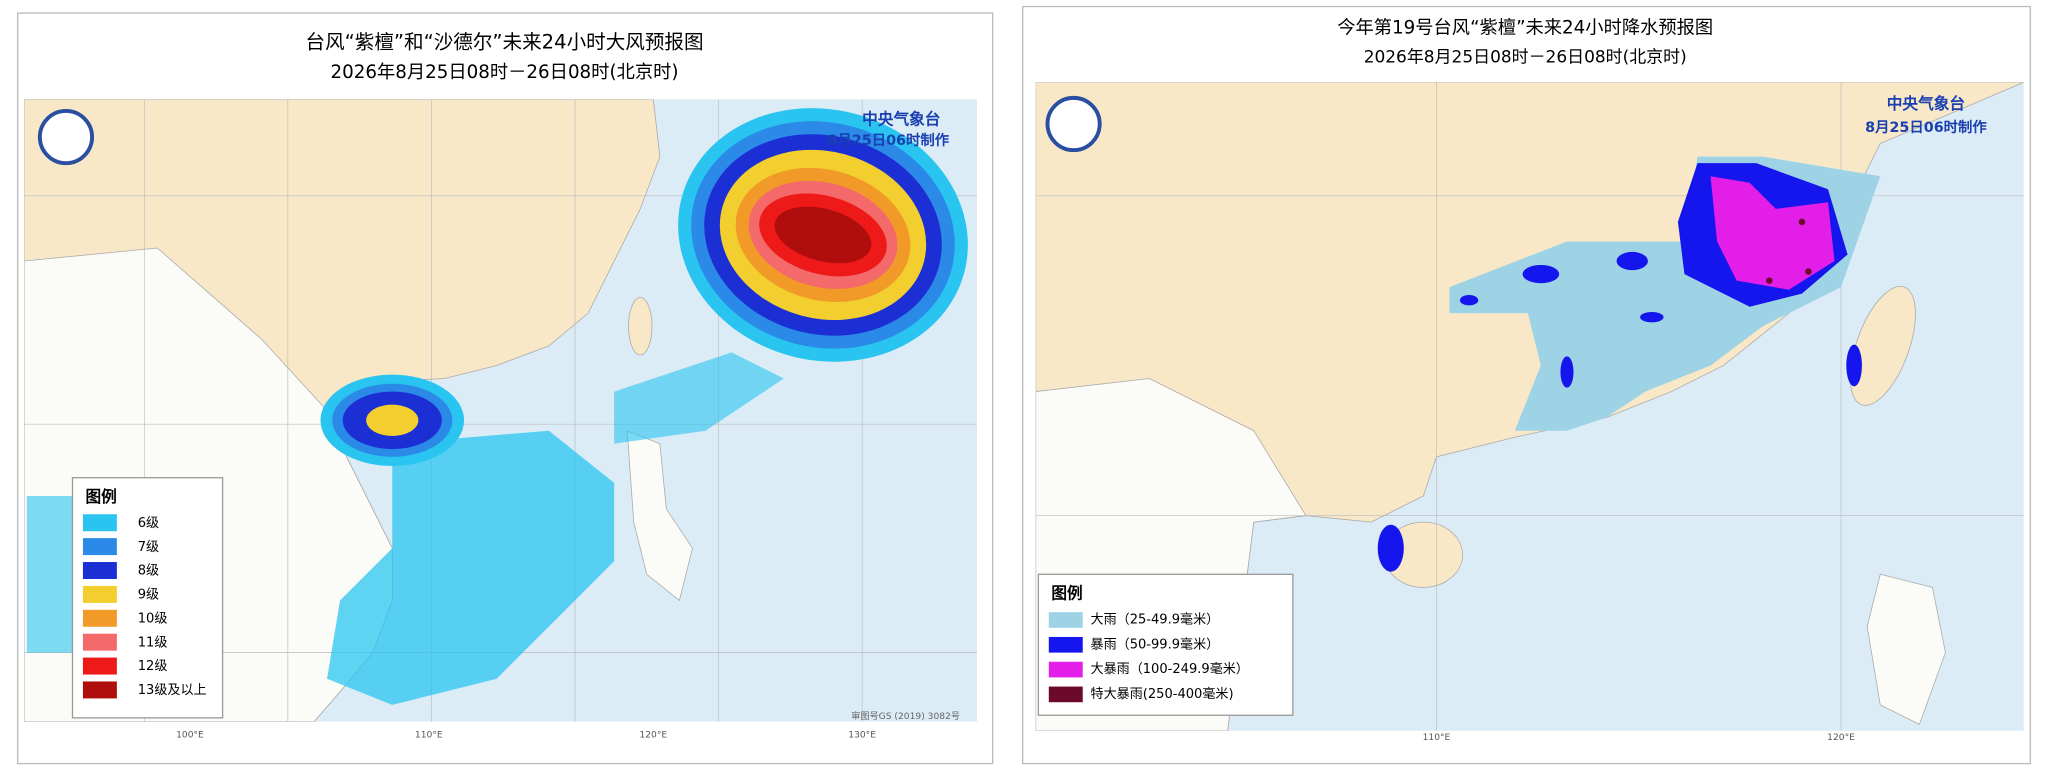 The width and height of the screenshot is (2048, 774). I want to click on legend-label: 特大暴雨(250-400毫米), so click(1162, 694).